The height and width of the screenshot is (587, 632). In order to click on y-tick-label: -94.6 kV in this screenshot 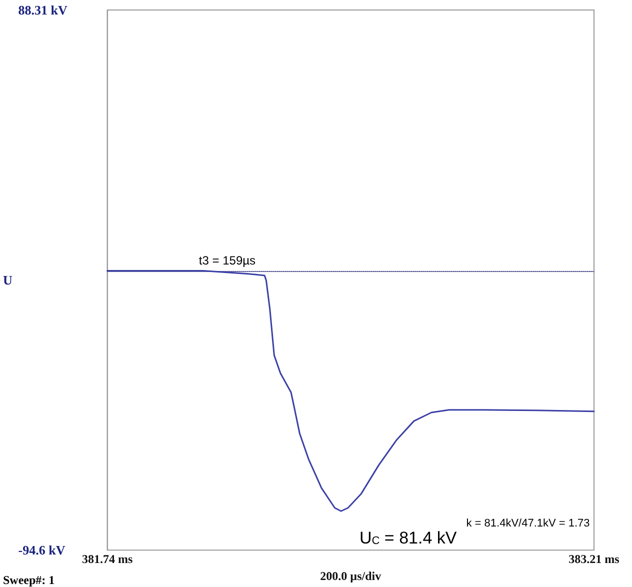, I will do `click(42, 550)`.